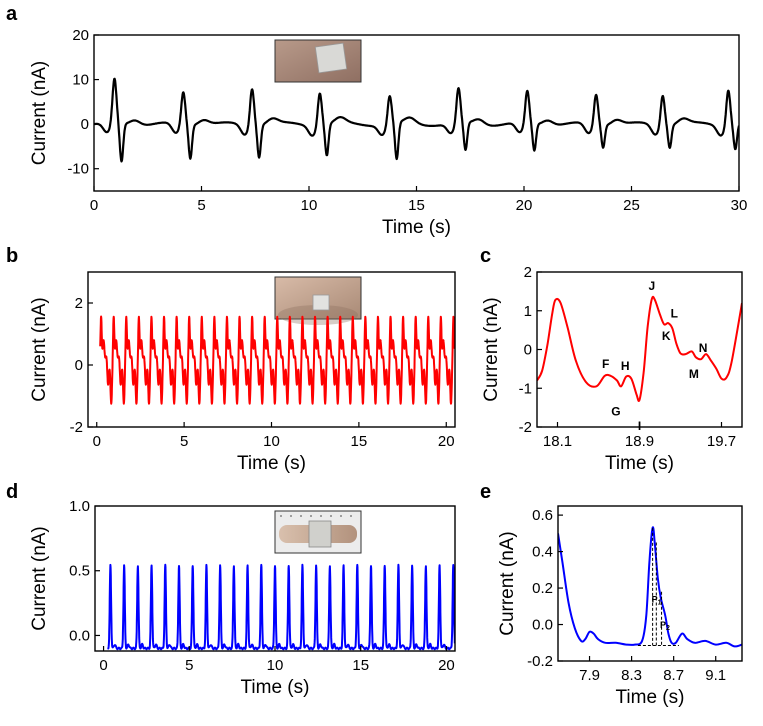  Describe the element at coordinates (485, 256) in the screenshot. I see `panel-label: c` at that location.